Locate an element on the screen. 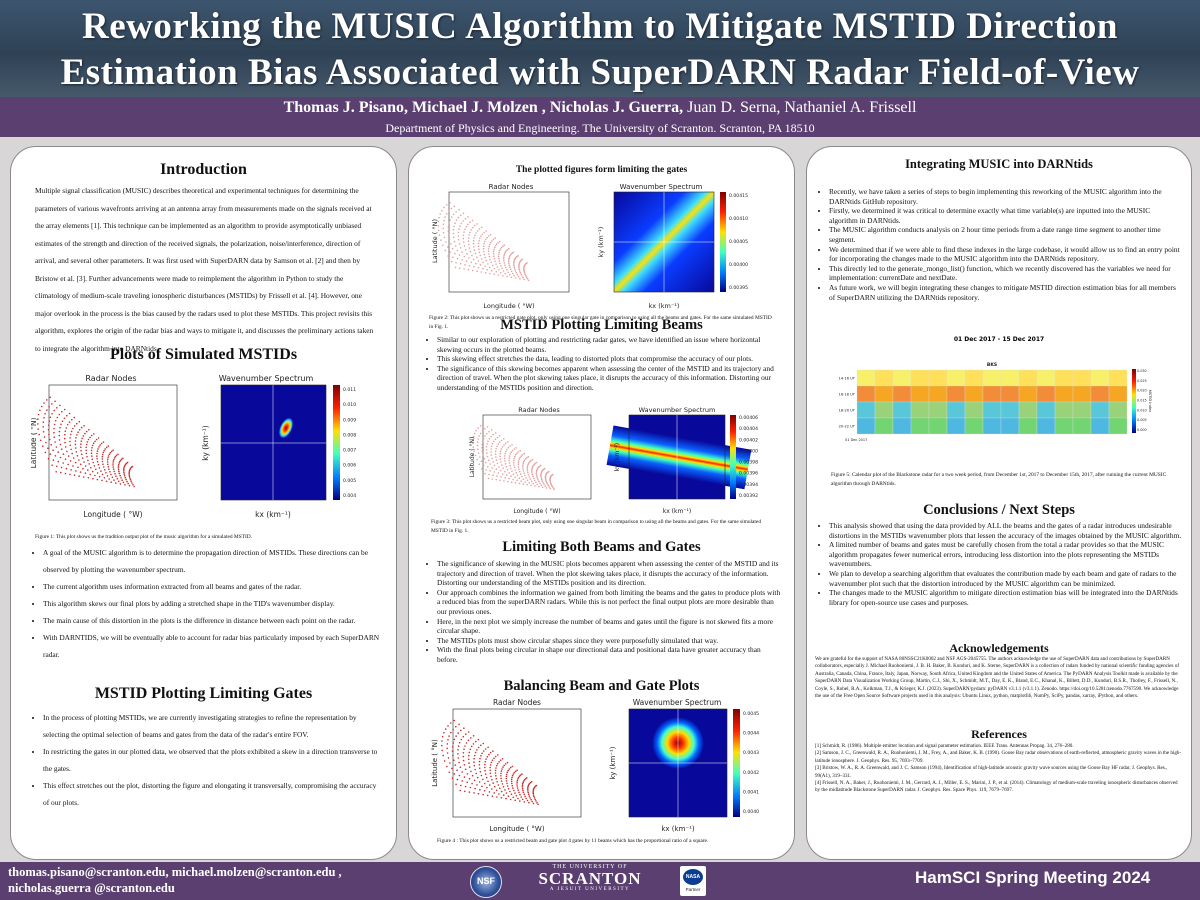  nasa-meatball-icon: NASA is located at coordinates (693, 877).